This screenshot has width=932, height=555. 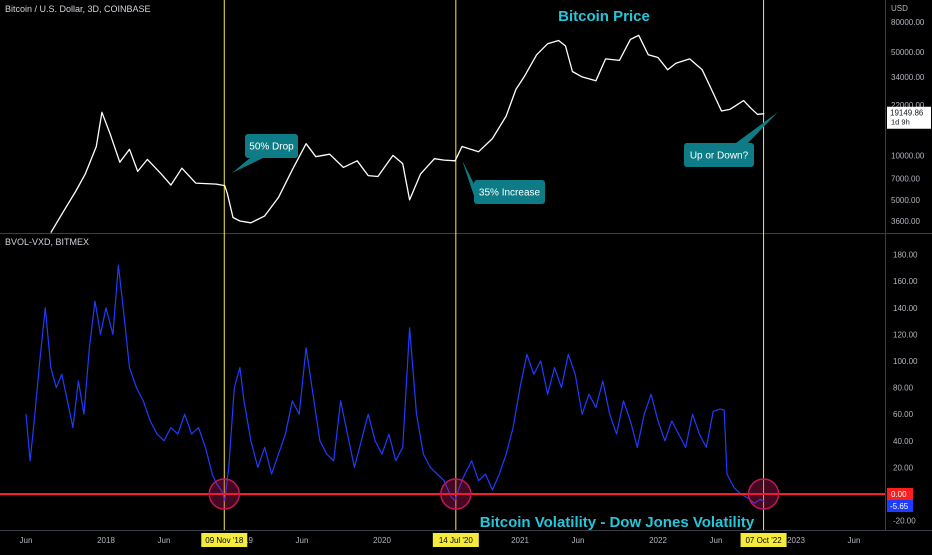 I want to click on price-tick-label: 5000.00, so click(x=905, y=200).